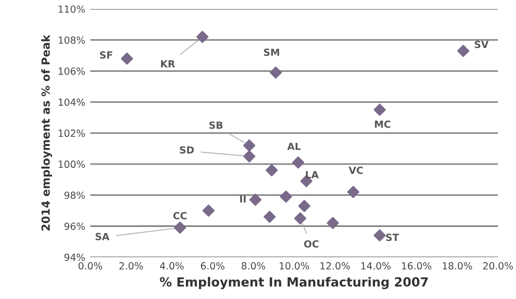 The height and width of the screenshot is (299, 516). I want to click on annotation: CC, so click(179, 216).